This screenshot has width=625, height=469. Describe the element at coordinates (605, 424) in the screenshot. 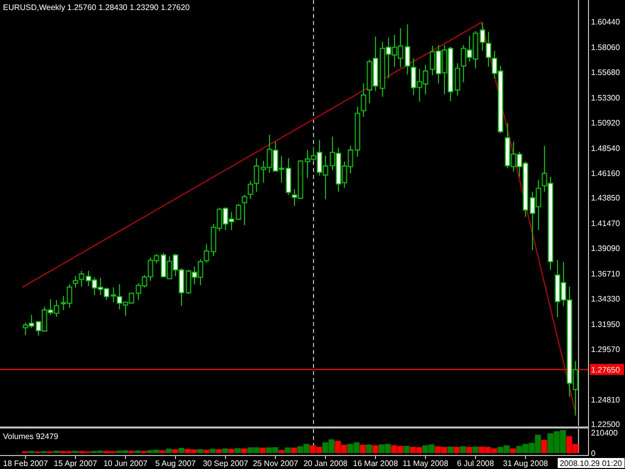

I see `y-tick-label: 1.22500` at that location.